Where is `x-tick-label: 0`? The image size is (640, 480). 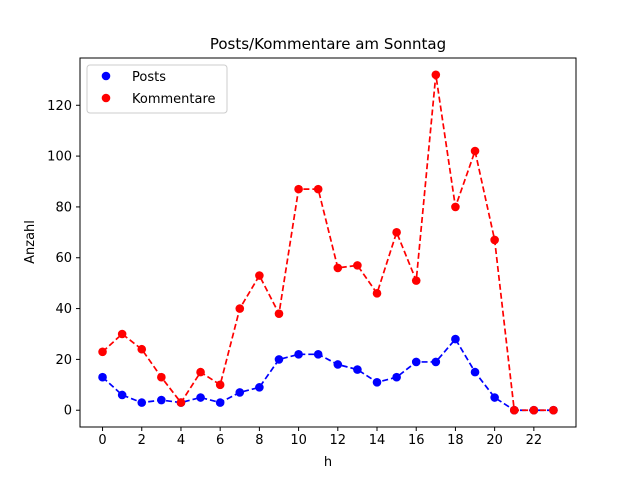
x-tick-label: 0 is located at coordinates (102, 440).